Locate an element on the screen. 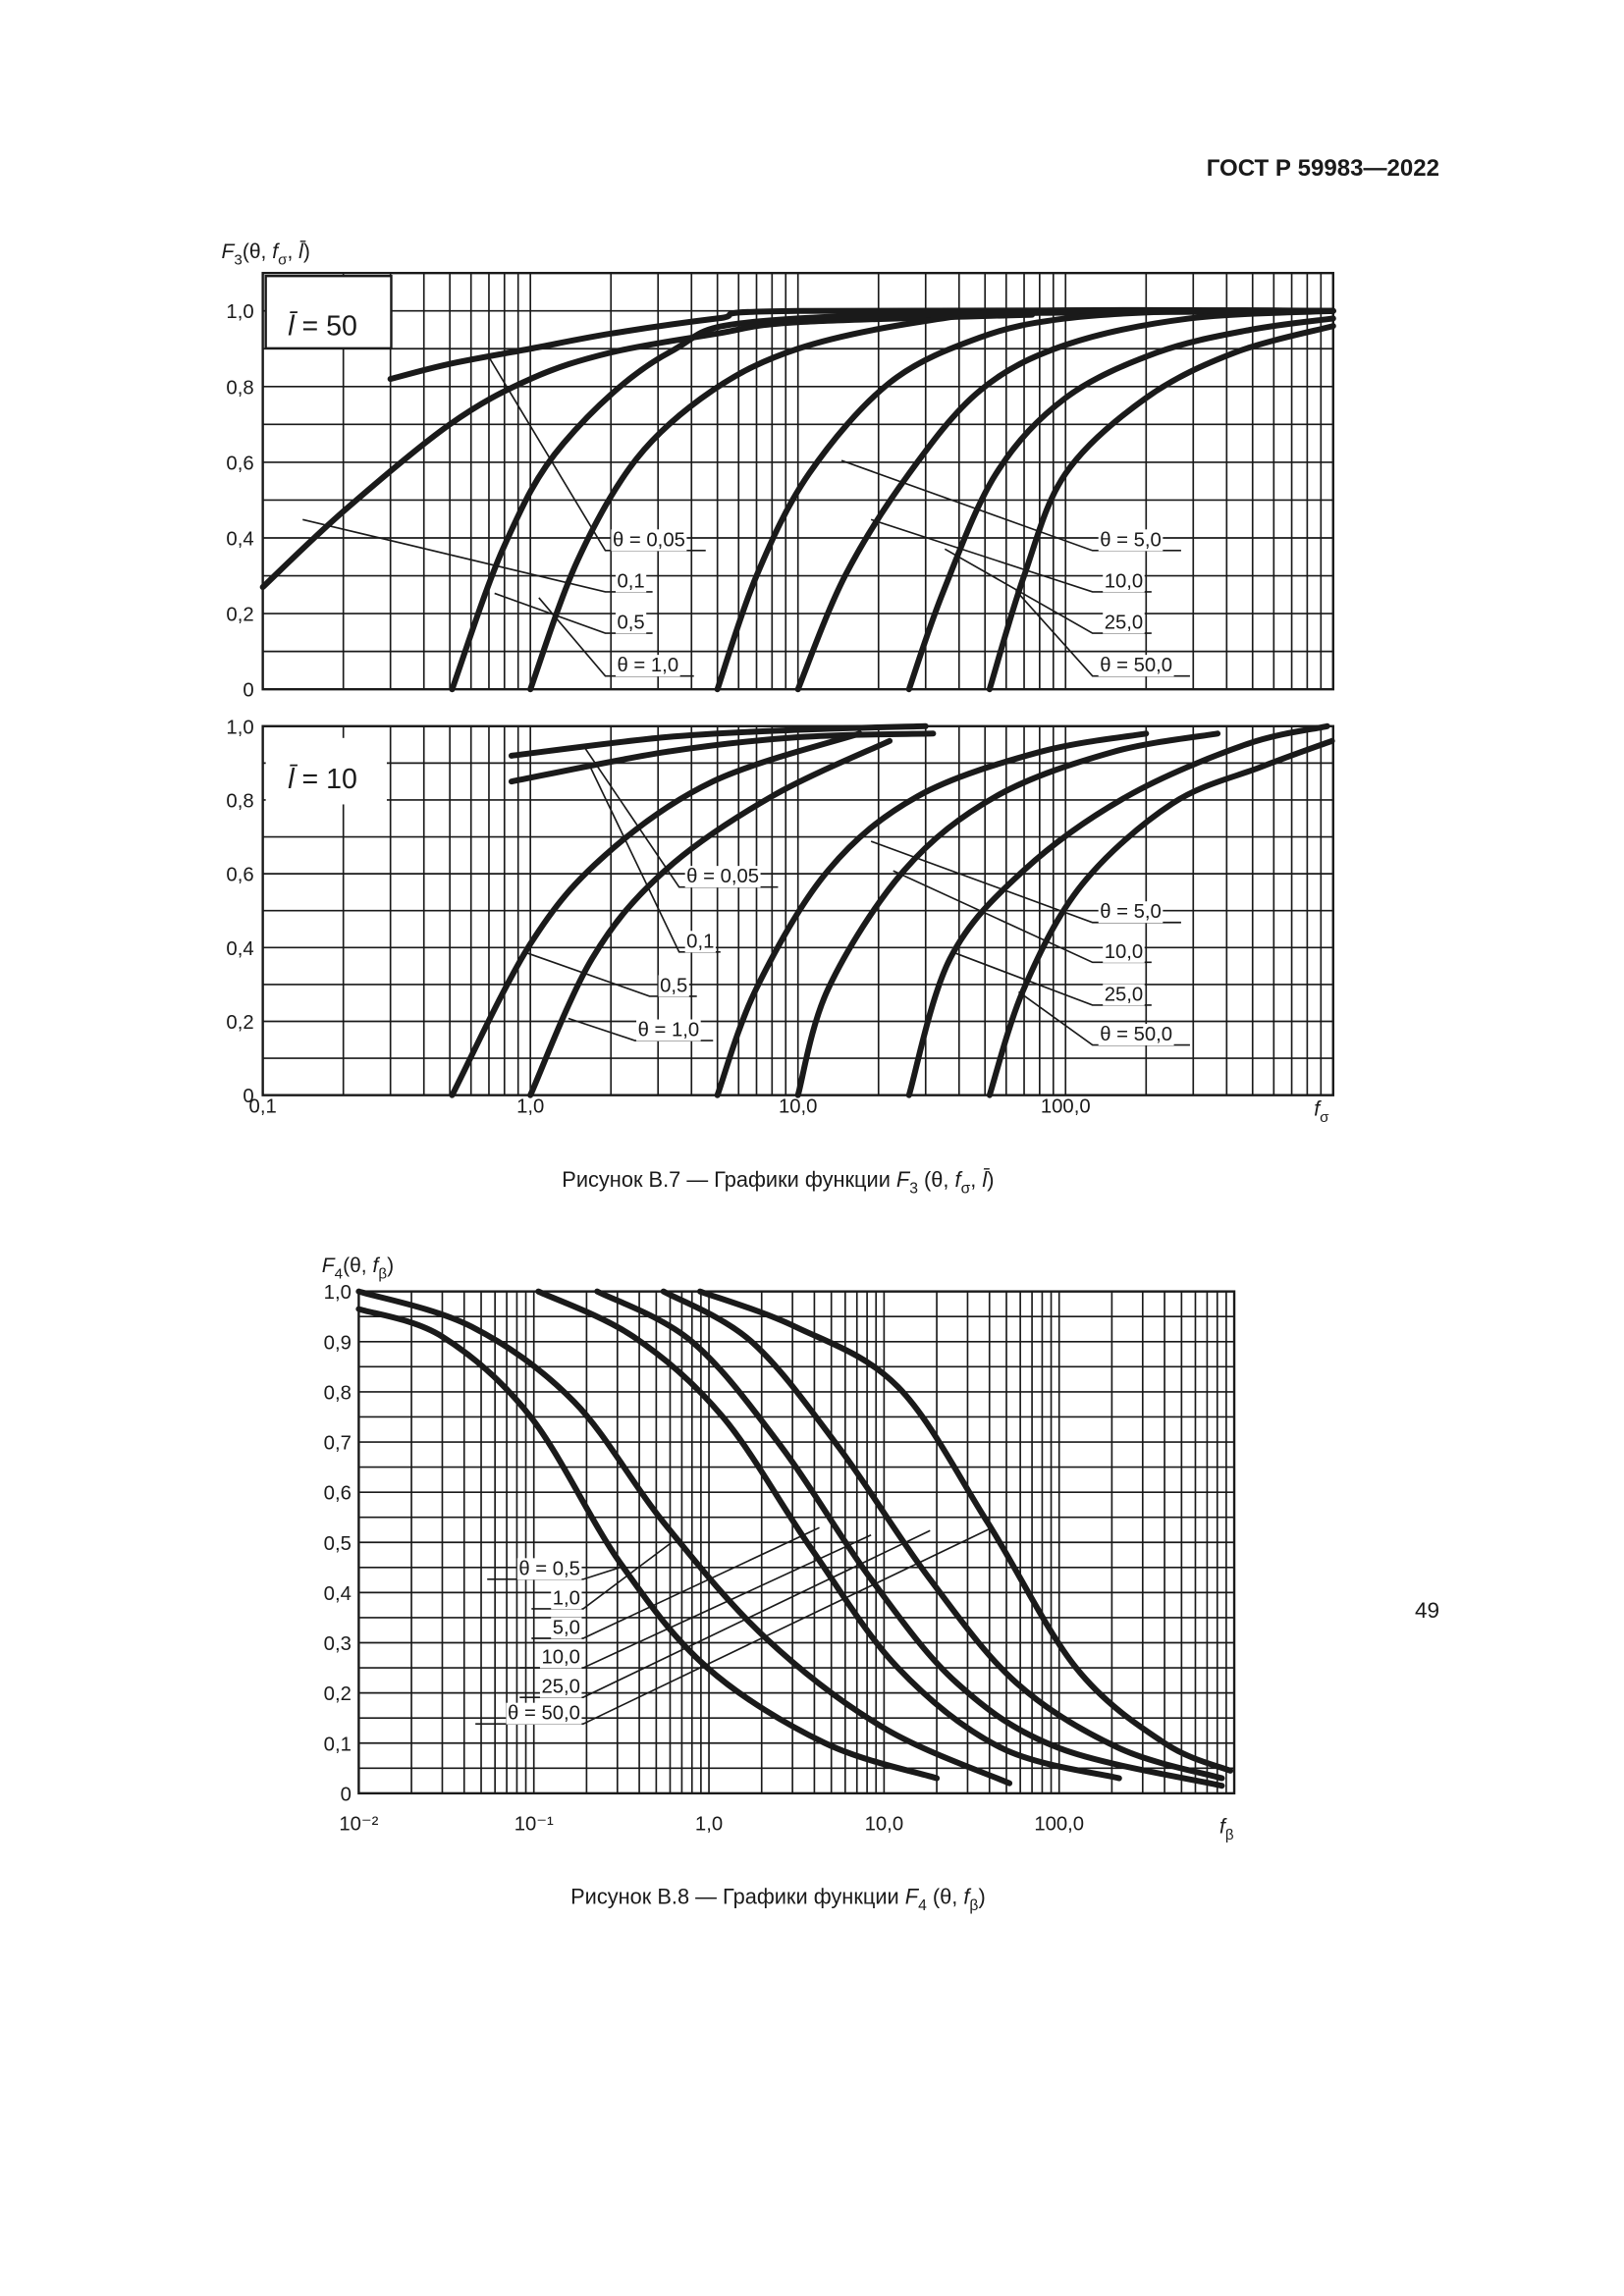 This screenshot has height=2296, width=1624. text-part: l̄ is located at coordinates (301, 252).